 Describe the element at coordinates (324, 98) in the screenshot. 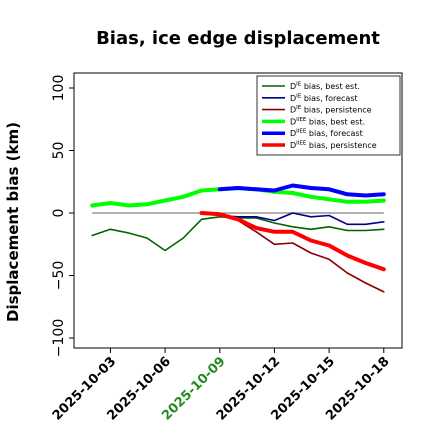

I see `legend-entry: DIE bias, forecast` at that location.